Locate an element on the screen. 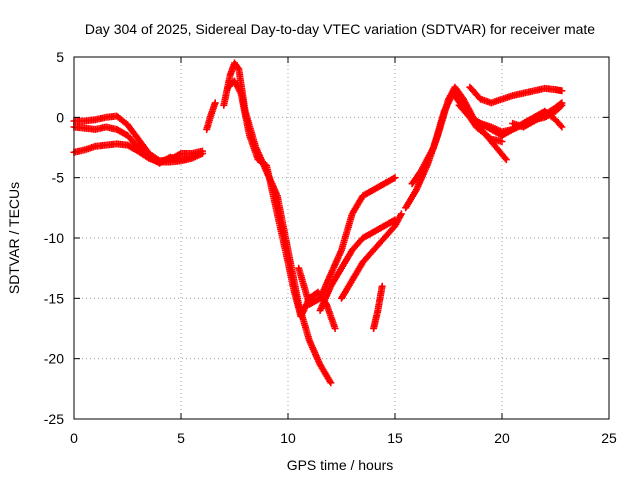 This screenshot has width=640, height=480. x-axis-label: GPS time / hours is located at coordinates (340, 465).